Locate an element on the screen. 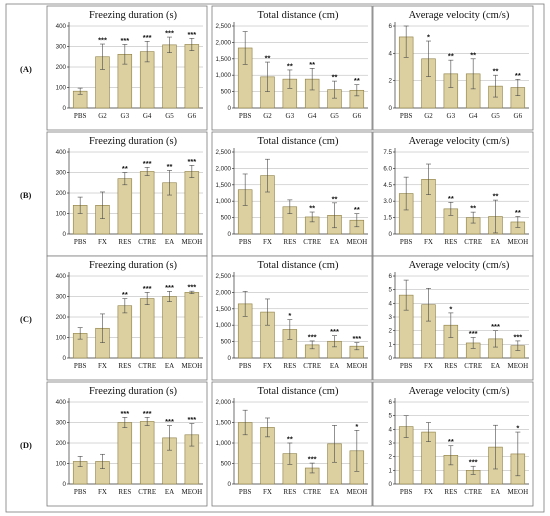 The width and height of the screenshot is (550, 516). y-tick-label: 3.0 is located at coordinates (387, 201).